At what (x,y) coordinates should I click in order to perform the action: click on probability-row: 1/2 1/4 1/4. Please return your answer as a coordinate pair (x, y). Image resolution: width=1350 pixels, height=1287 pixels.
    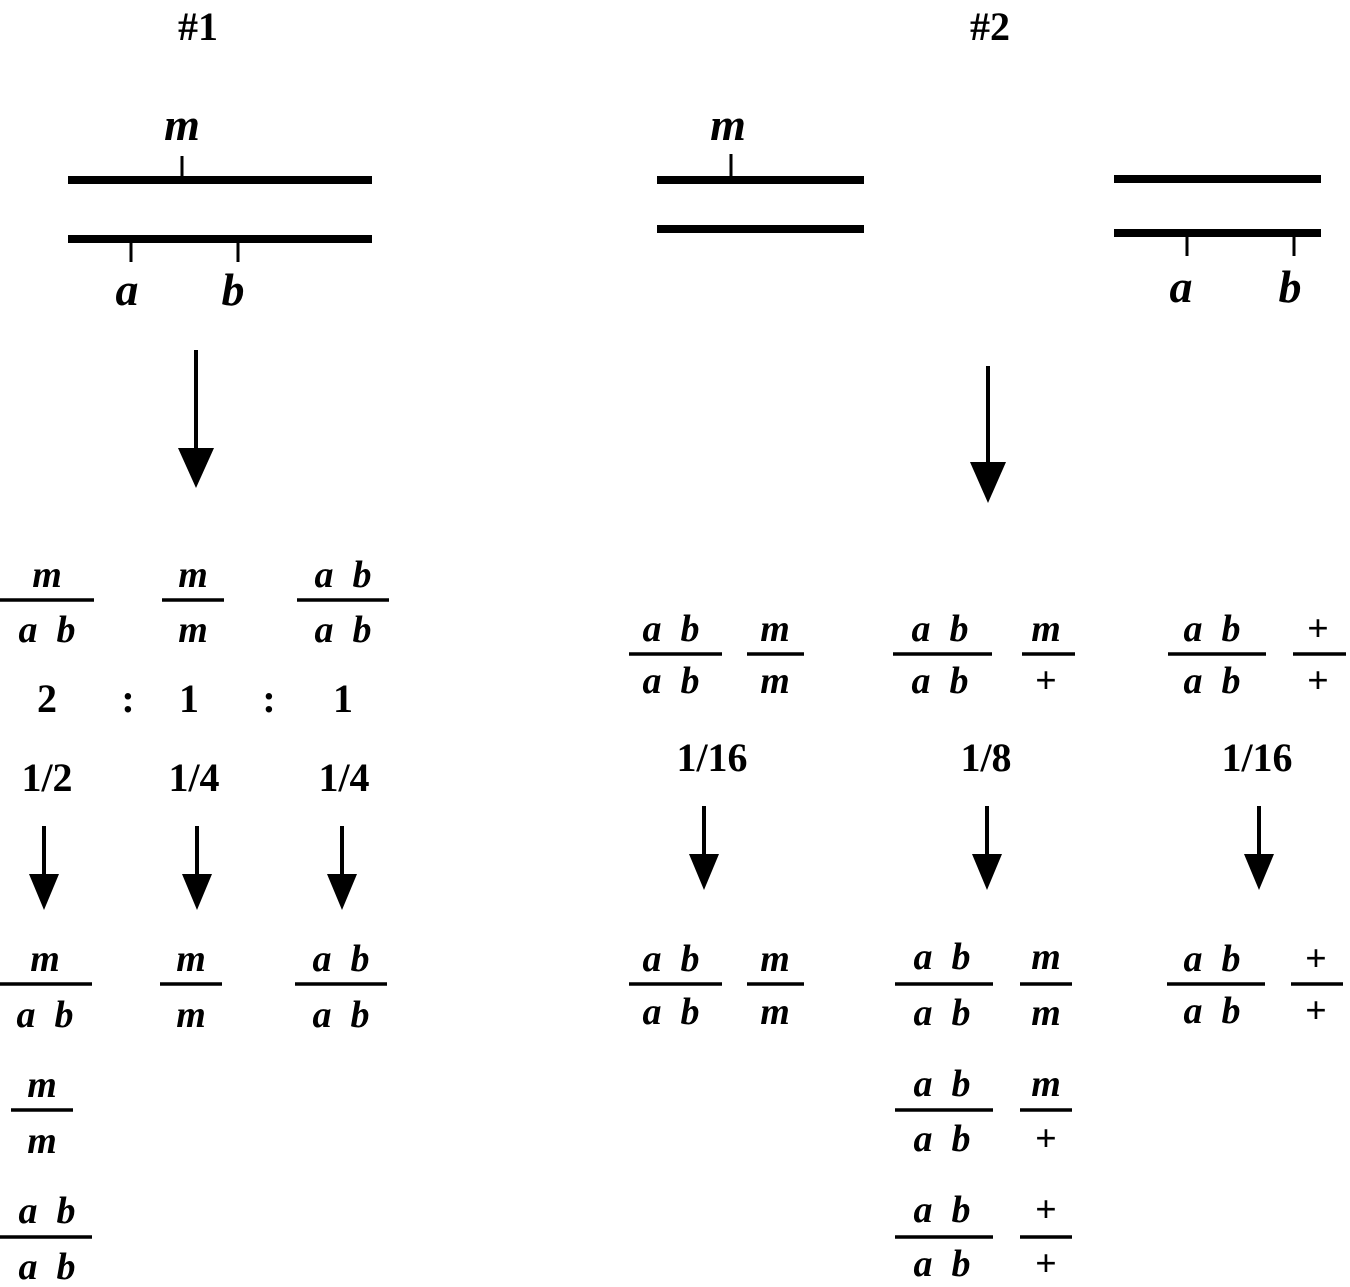
    Looking at the image, I should click on (195, 777).